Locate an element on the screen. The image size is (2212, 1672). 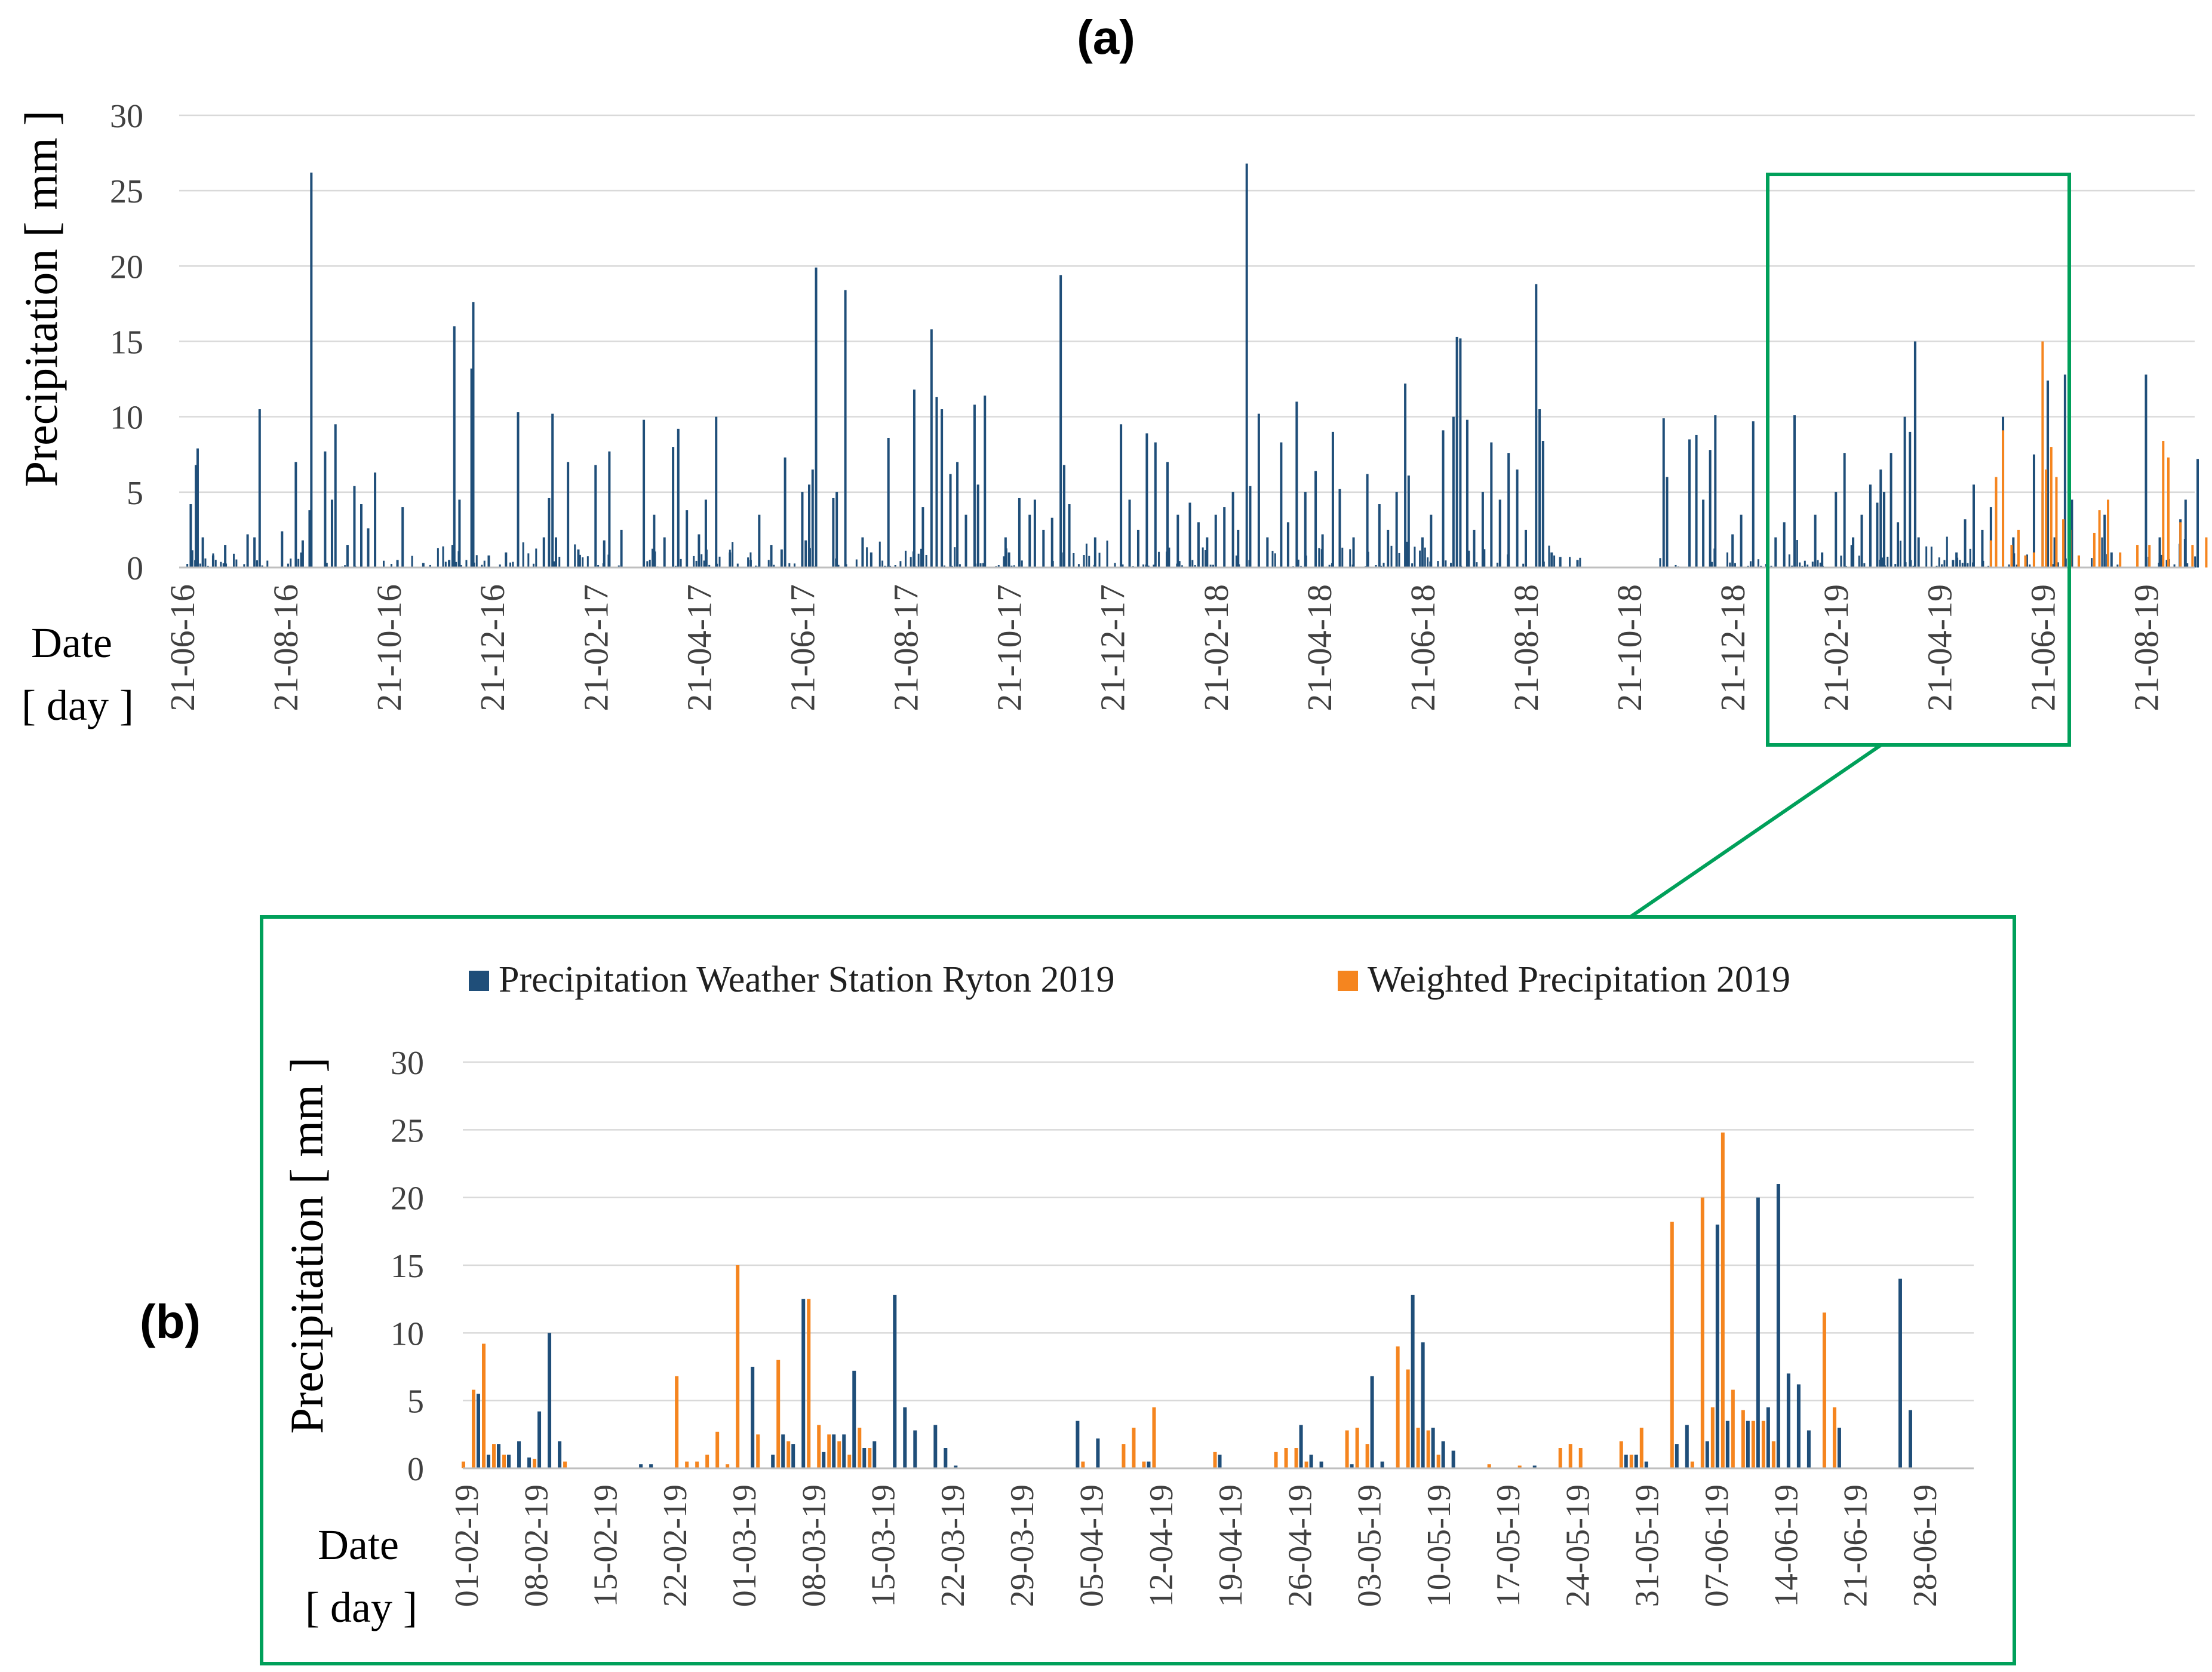
panel-b-label: (b) is located at coordinates (170, 1322).